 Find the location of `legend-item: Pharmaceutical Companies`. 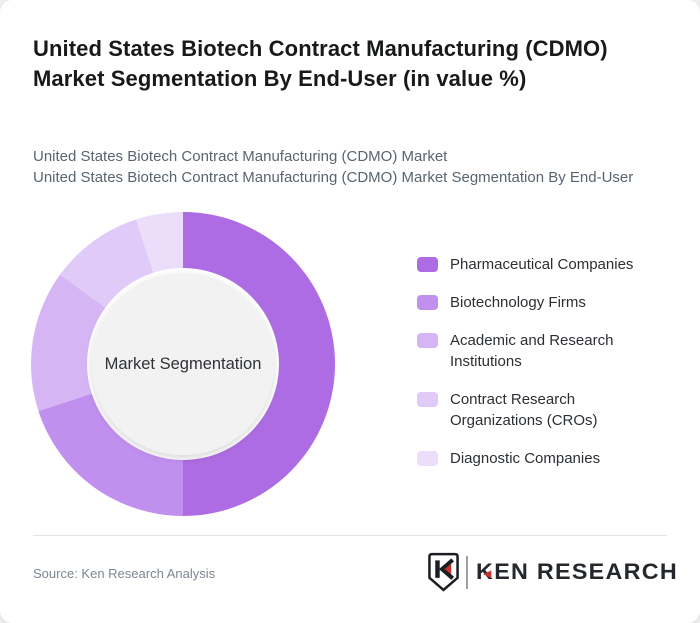

legend-item: Pharmaceutical Companies is located at coordinates (537, 264).